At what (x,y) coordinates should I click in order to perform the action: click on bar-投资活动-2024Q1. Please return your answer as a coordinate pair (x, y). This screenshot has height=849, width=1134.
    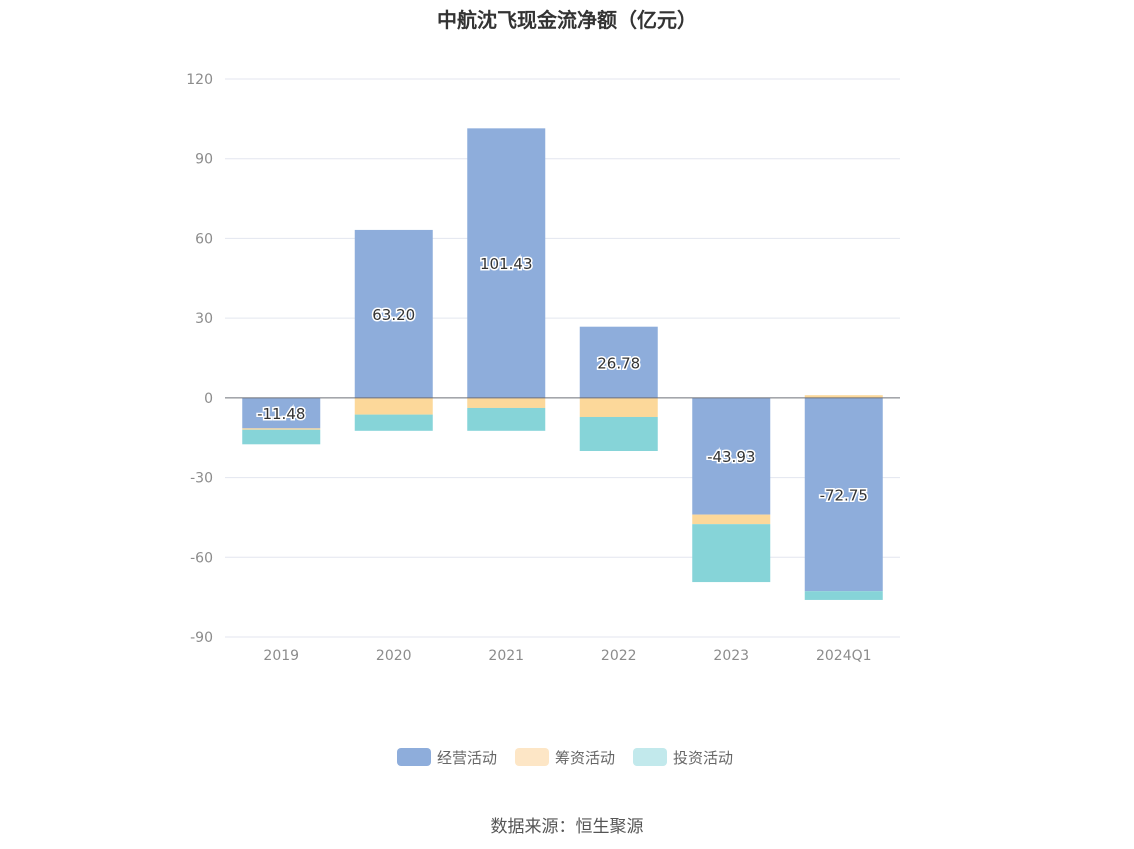
    Looking at the image, I should click on (843, 595).